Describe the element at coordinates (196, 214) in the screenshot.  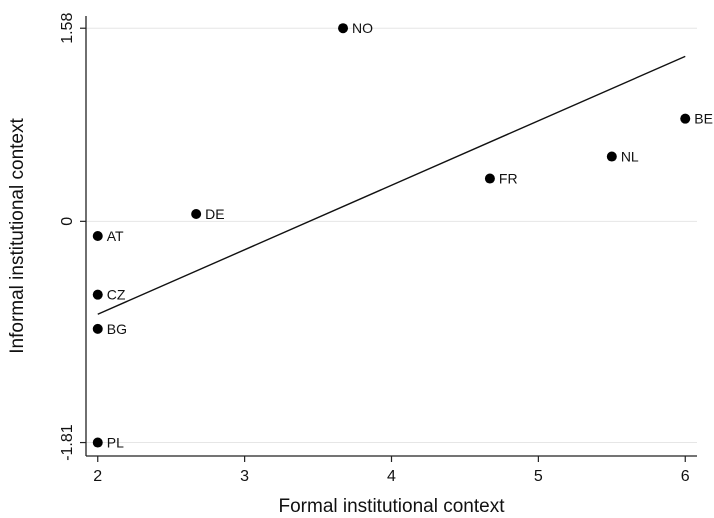
I see `point-de` at that location.